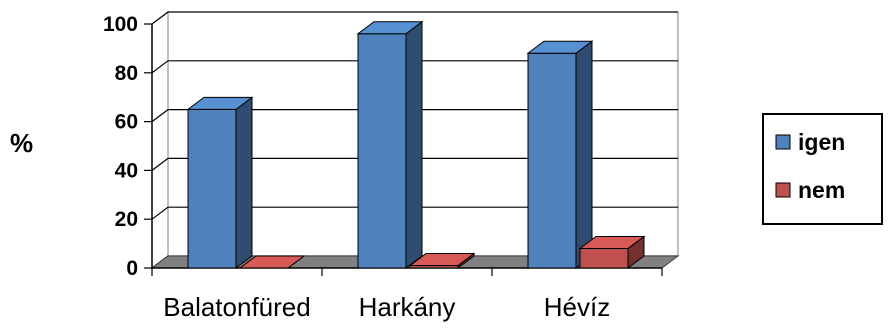  What do you see at coordinates (120, 24) in the screenshot?
I see `y-tick-label-100: 100` at bounding box center [120, 24].